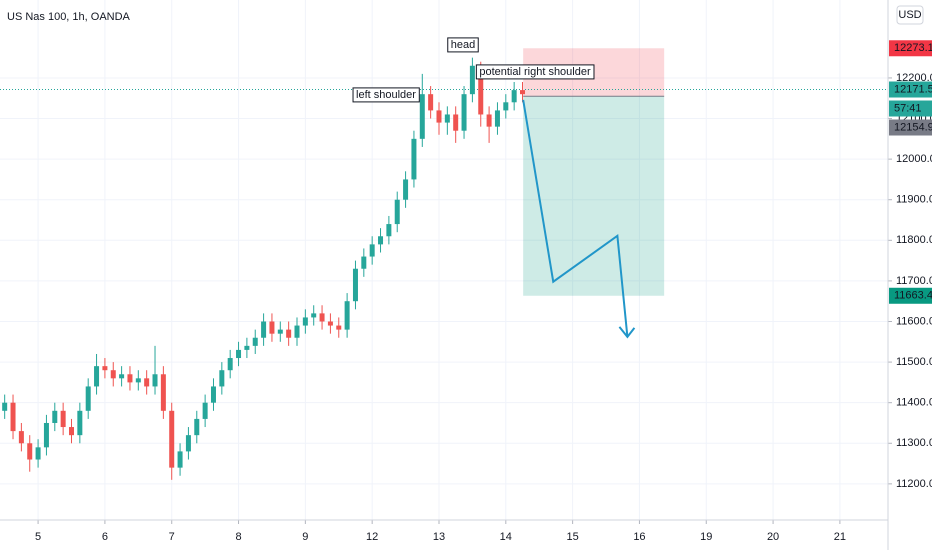 This screenshot has width=932, height=550. I want to click on x-tick-label: 20, so click(773, 537).